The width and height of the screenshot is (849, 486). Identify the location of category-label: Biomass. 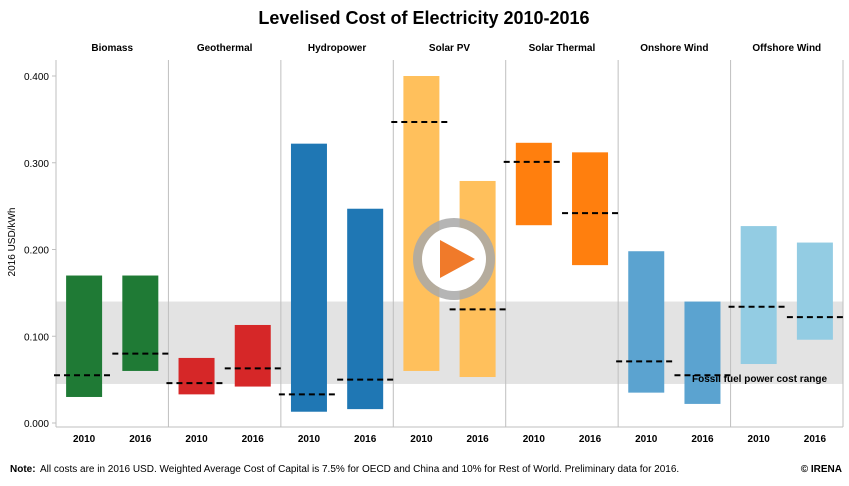
(112, 48).